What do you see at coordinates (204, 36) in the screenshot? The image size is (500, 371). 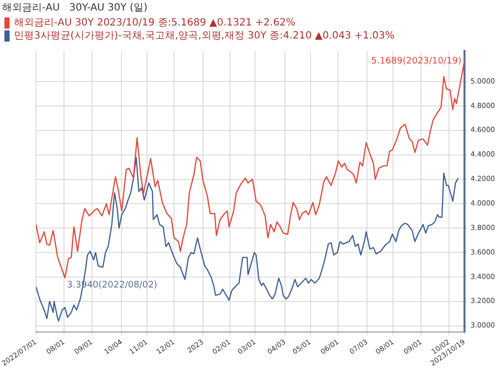 I see `legend-label: 민평3사평균(시가평가)-국채,국고채,양곡,외평,재정 30Y 종:4.210 ▲0.043 +1.03%` at bounding box center [204, 36].